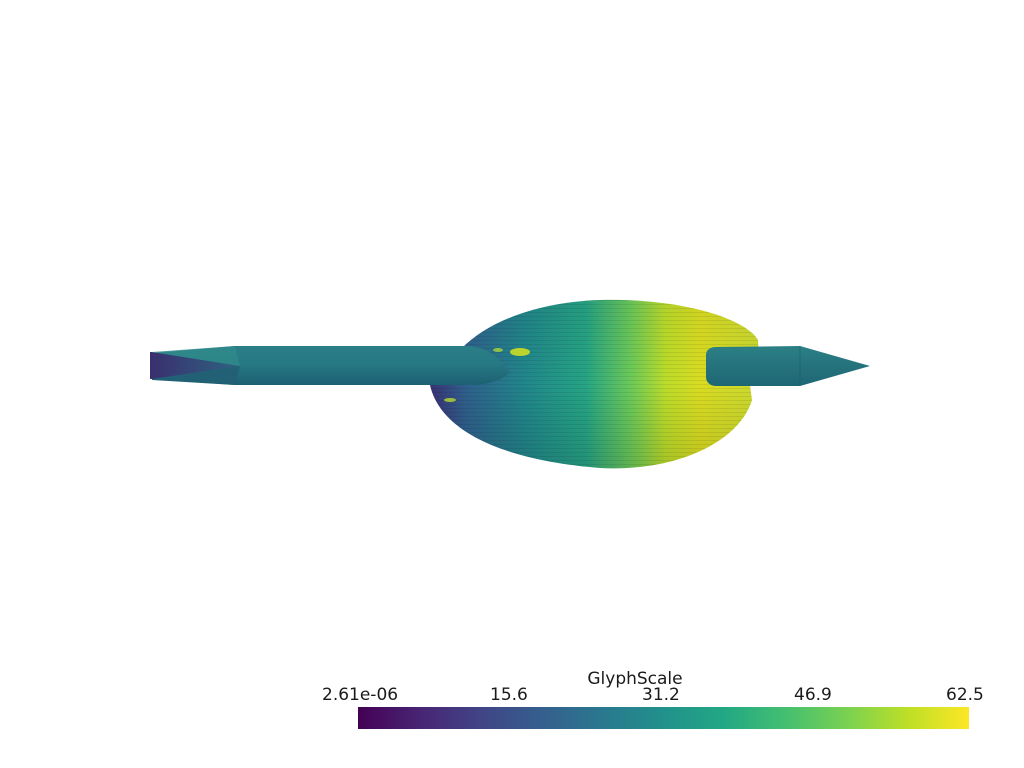 Image resolution: width=1024 pixels, height=768 pixels. What do you see at coordinates (360, 695) in the screenshot?
I see `colorbar-tick-min: 2.61e-06` at bounding box center [360, 695].